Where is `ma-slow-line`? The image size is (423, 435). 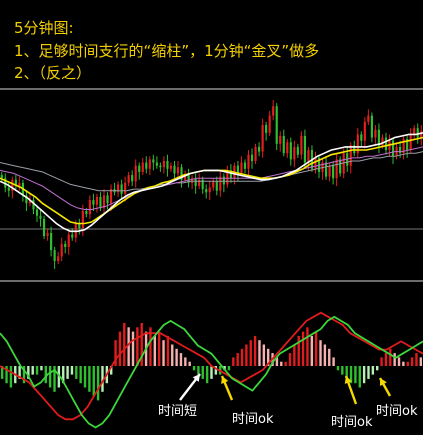 ma-slow-line is located at coordinates (211, 171).